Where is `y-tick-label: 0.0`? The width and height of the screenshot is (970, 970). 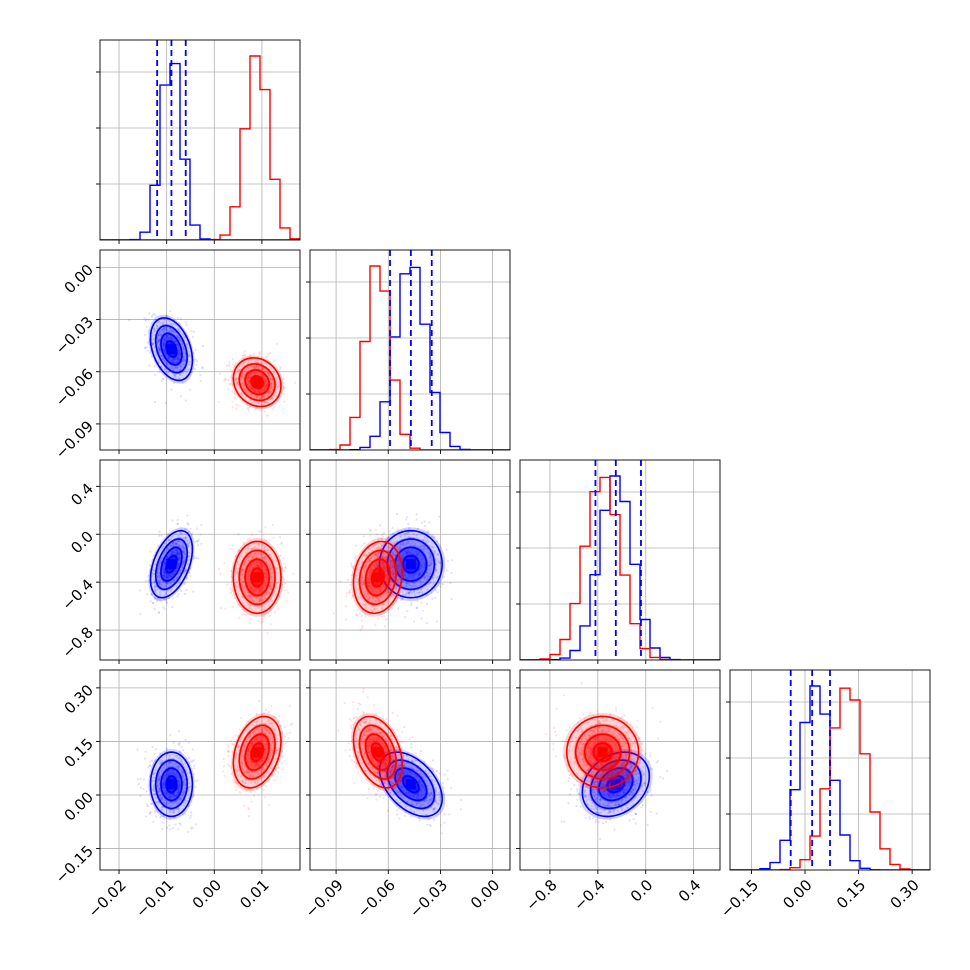
y-tick-label: 0.0 is located at coordinates (82, 543).